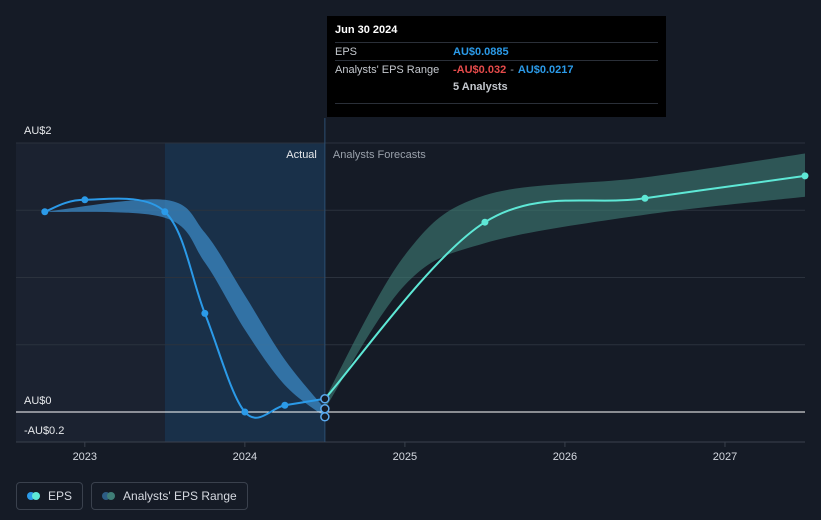 Image resolution: width=821 pixels, height=520 pixels. I want to click on x-tick-label-2024: 2024, so click(245, 457).